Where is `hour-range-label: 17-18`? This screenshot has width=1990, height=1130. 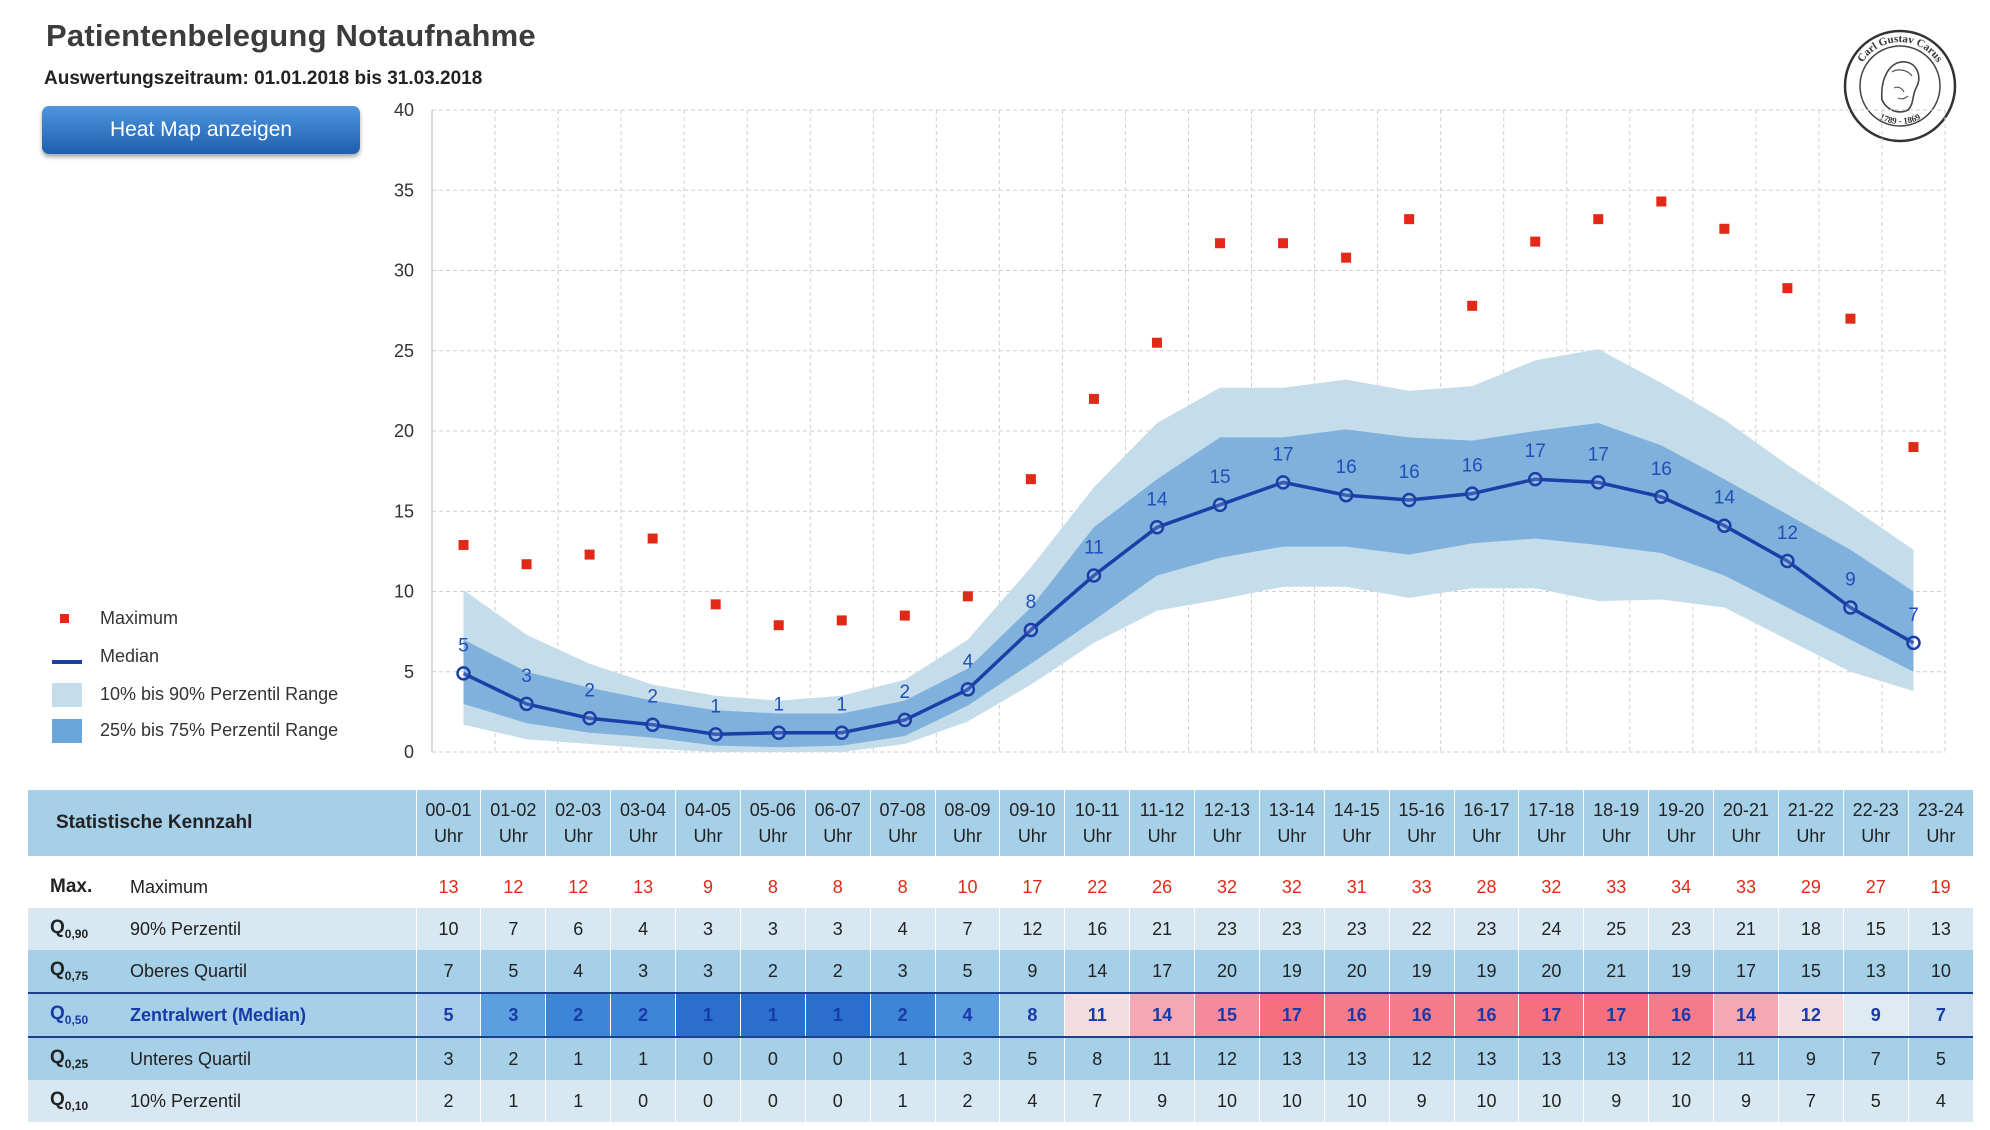
hour-range-label: 17-18 is located at coordinates (1551, 810).